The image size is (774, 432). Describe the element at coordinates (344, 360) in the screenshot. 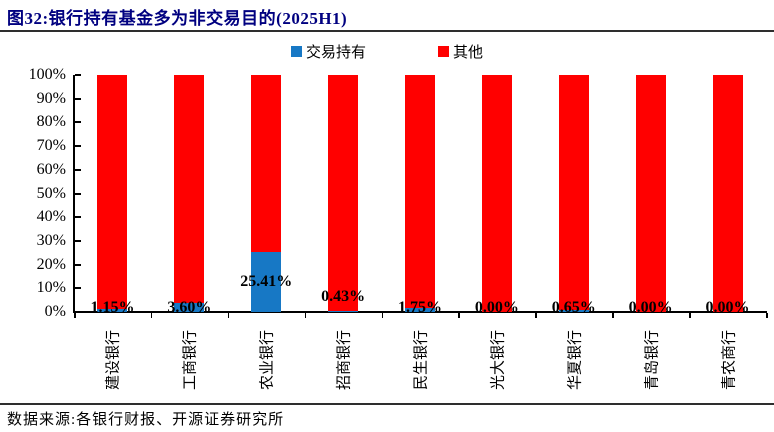

I see `category-label: 招商银行` at that location.